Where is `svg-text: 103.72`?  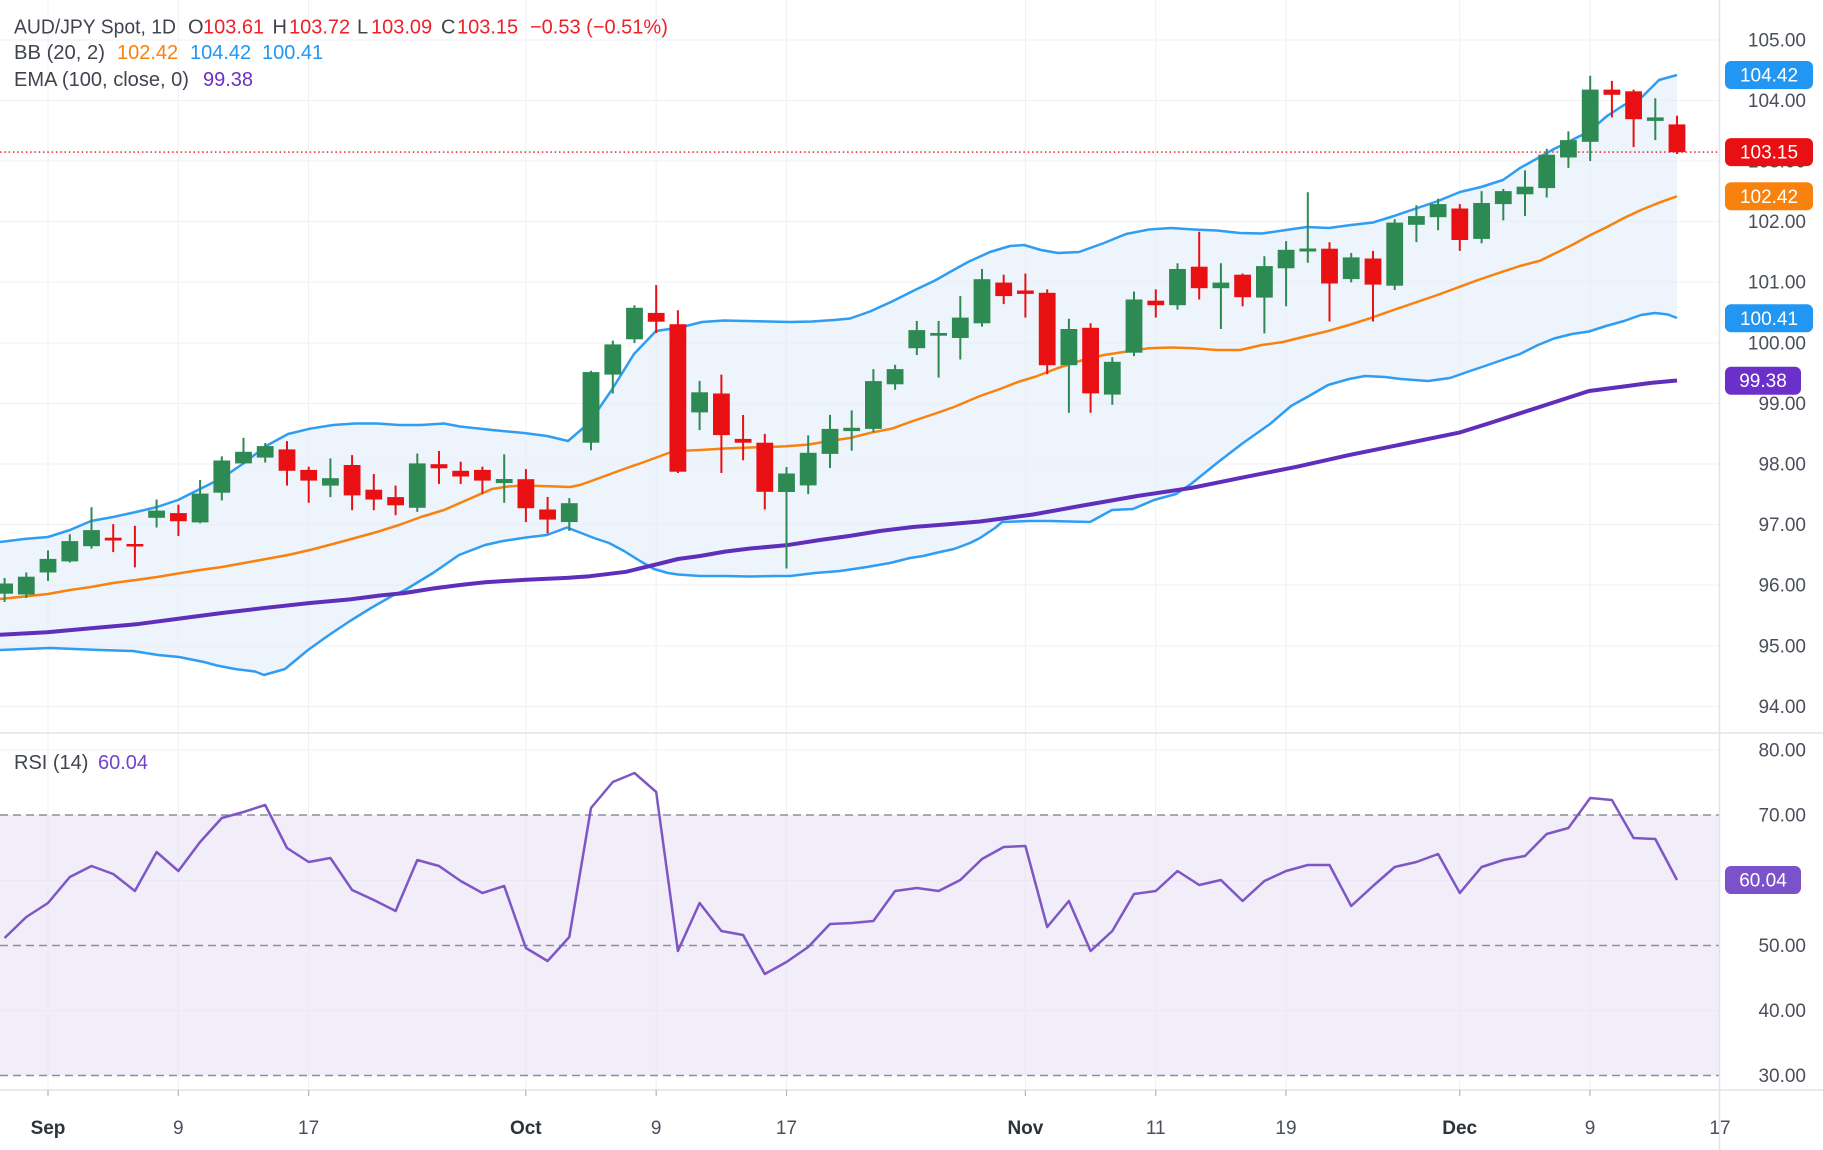 svg-text: 103.72 is located at coordinates (319, 28).